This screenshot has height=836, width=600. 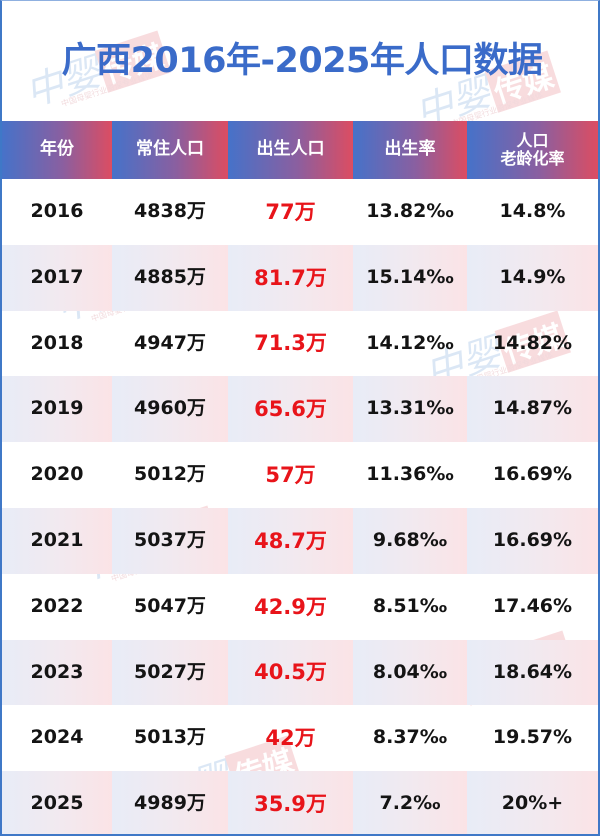 I want to click on resident-cell: 4885万, so click(x=170, y=277).